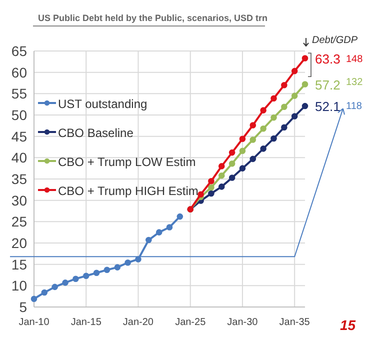  What do you see at coordinates (96, 133) in the screenshot?
I see `legend-label: CBO Baseline` at bounding box center [96, 133].